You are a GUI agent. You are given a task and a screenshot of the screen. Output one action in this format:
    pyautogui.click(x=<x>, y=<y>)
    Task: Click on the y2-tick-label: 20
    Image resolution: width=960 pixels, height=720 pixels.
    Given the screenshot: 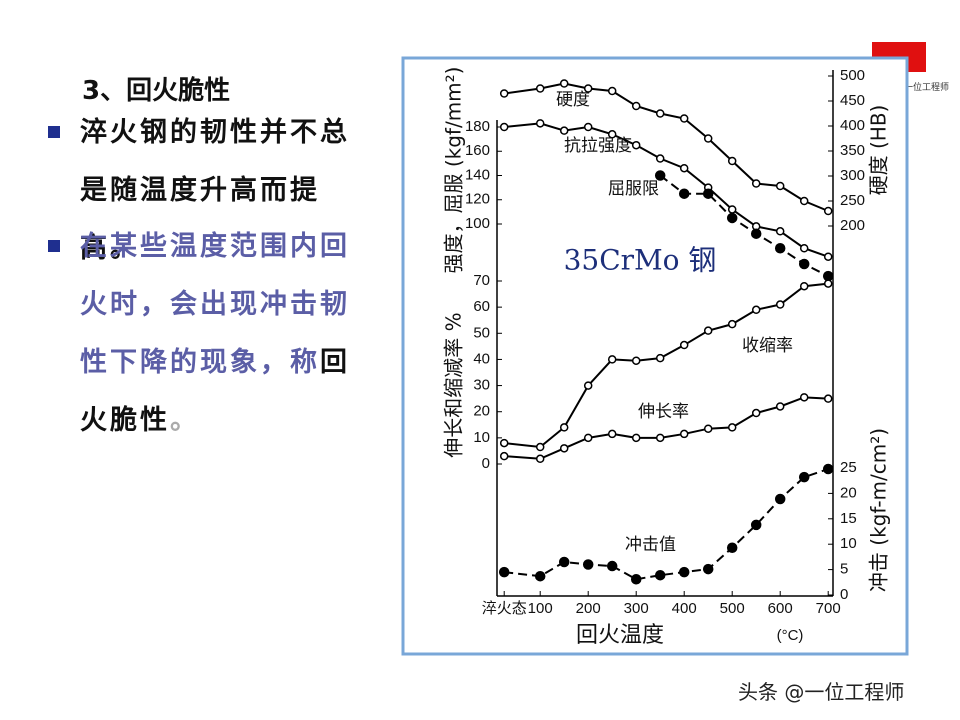 What is the action you would take?
    pyautogui.click(x=848, y=492)
    